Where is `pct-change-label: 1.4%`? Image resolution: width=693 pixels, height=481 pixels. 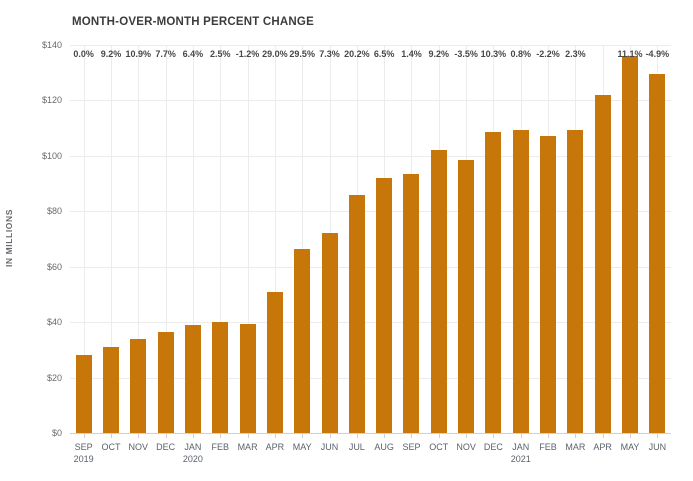
pct-change-label: 1.4% is located at coordinates (411, 54).